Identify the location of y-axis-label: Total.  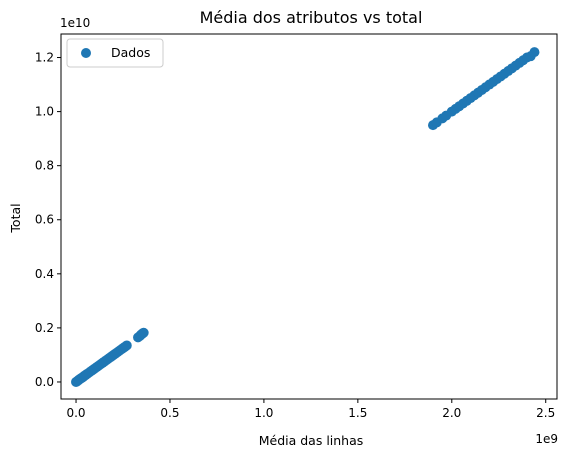
(15, 218).